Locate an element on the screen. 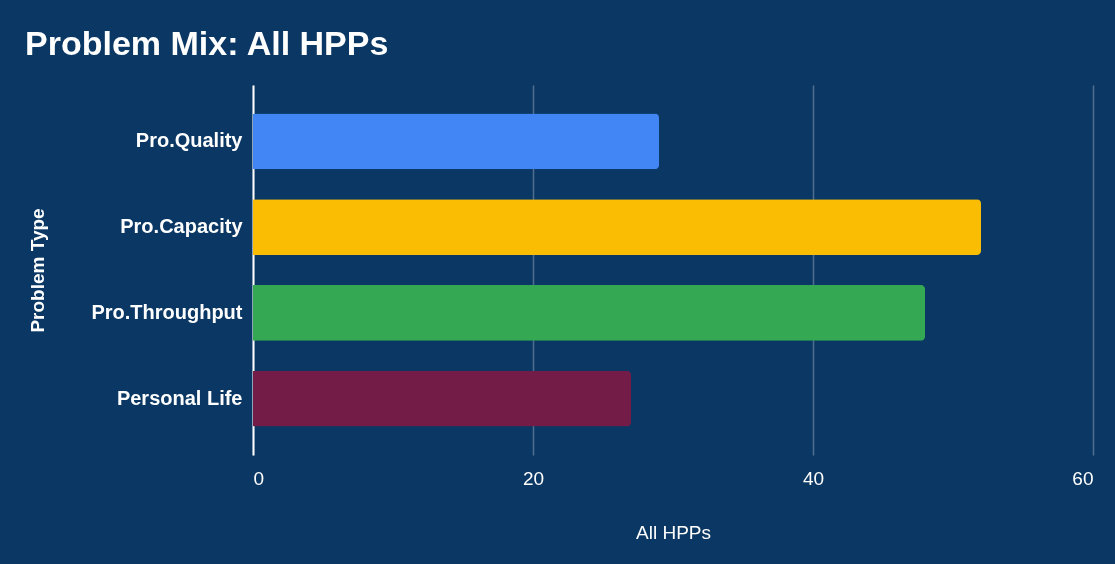  chart-title: Problem Mix: All HPPs is located at coordinates (207, 43).